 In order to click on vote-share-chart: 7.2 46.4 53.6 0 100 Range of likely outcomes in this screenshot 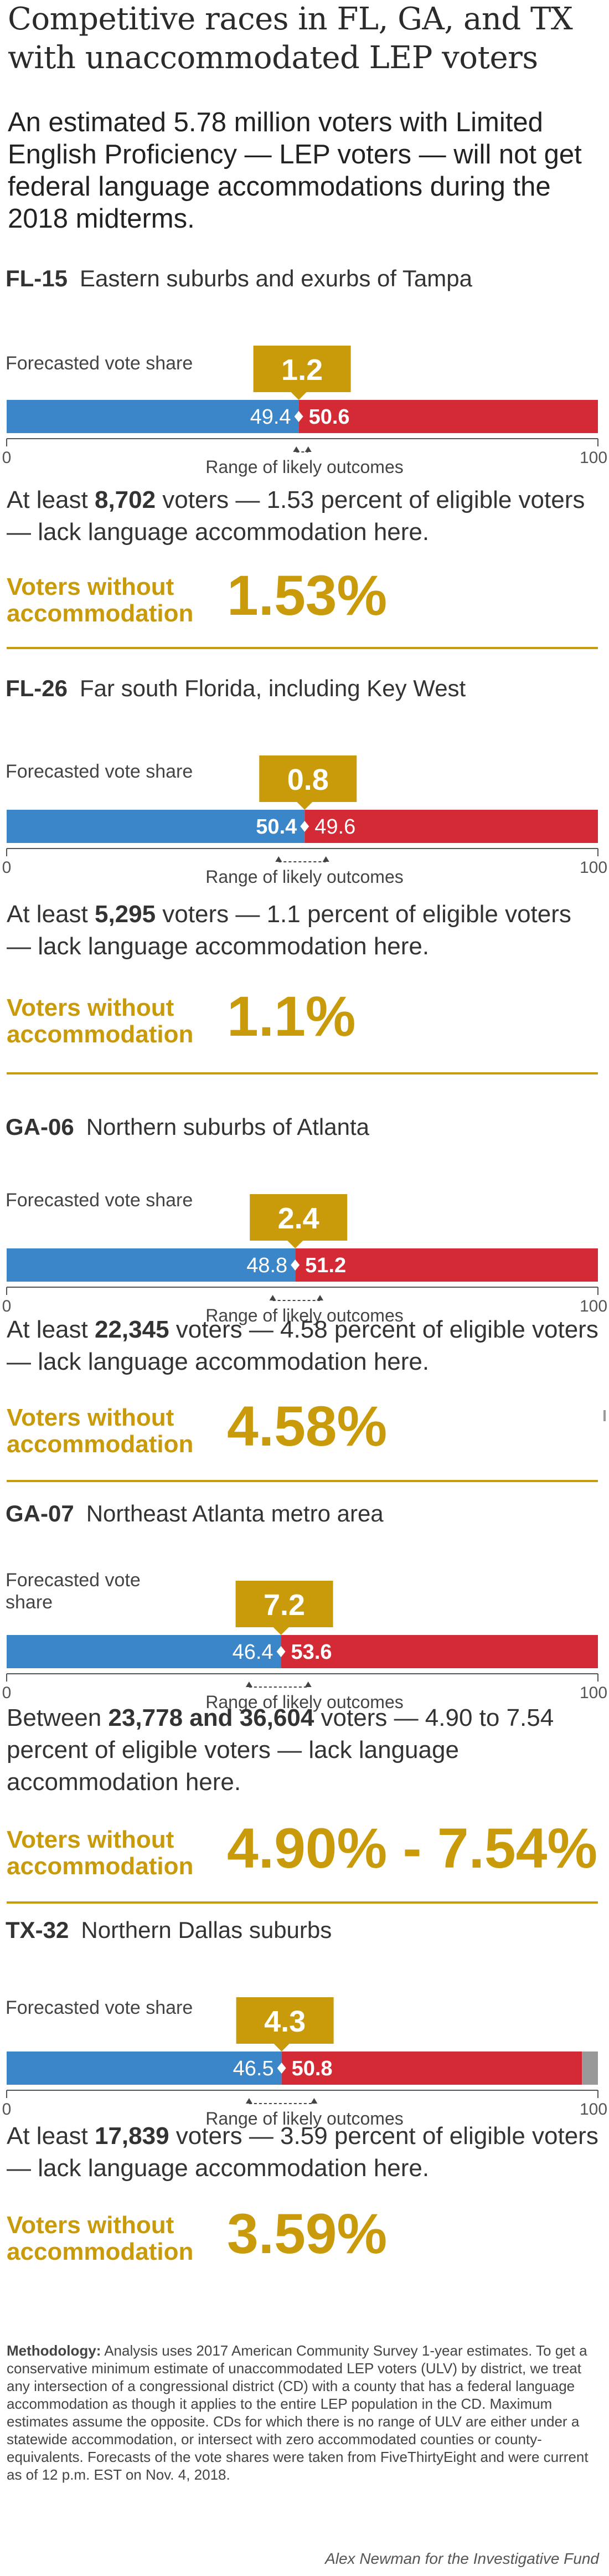, I will do `click(304, 1646)`.